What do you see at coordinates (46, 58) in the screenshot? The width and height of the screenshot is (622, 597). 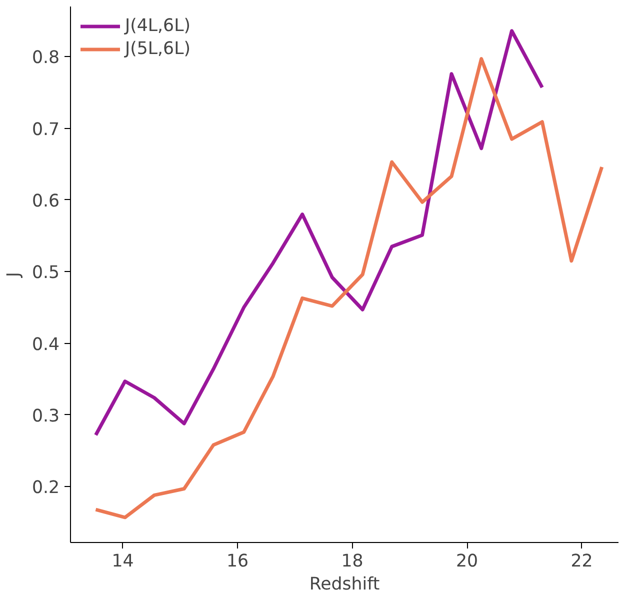 I see `y-tick-label: 0.8` at bounding box center [46, 58].